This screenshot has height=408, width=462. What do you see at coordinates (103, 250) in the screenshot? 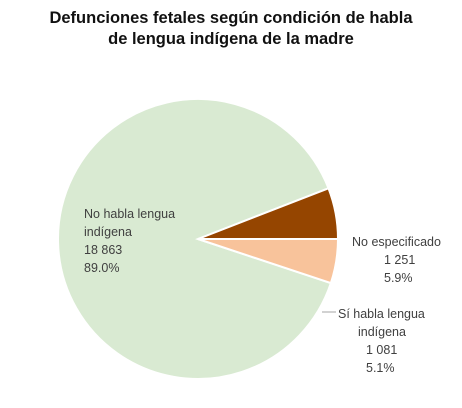
I see `label-no-habla-value: 18 863` at bounding box center [103, 250].